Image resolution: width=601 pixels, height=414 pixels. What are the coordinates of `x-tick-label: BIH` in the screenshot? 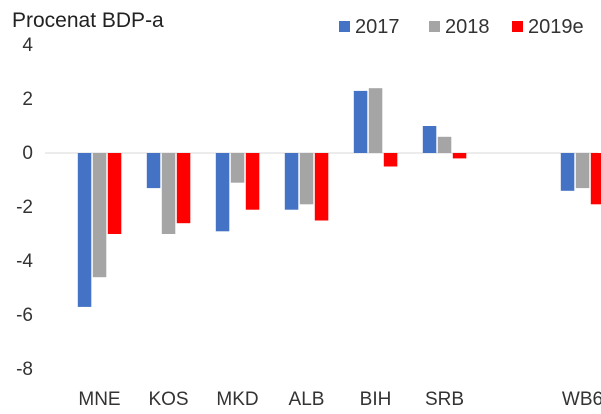 It's located at (376, 399).